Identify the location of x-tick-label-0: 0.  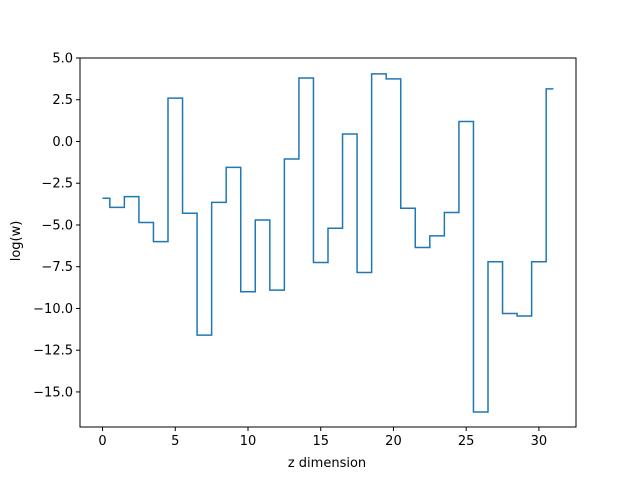
(102, 441).